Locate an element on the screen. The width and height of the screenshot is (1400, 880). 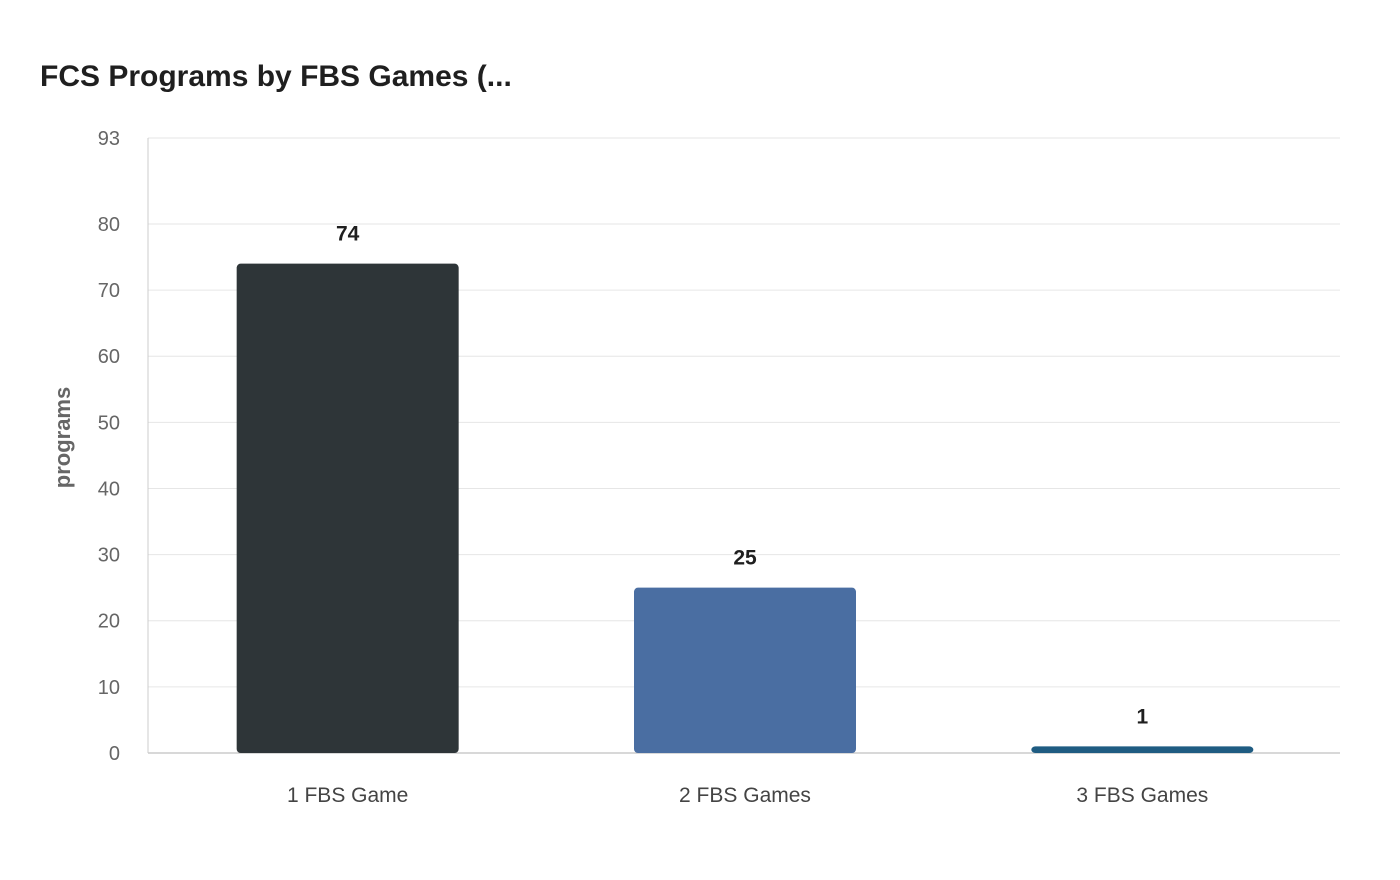
y-tick-label: 10 is located at coordinates (109, 688).